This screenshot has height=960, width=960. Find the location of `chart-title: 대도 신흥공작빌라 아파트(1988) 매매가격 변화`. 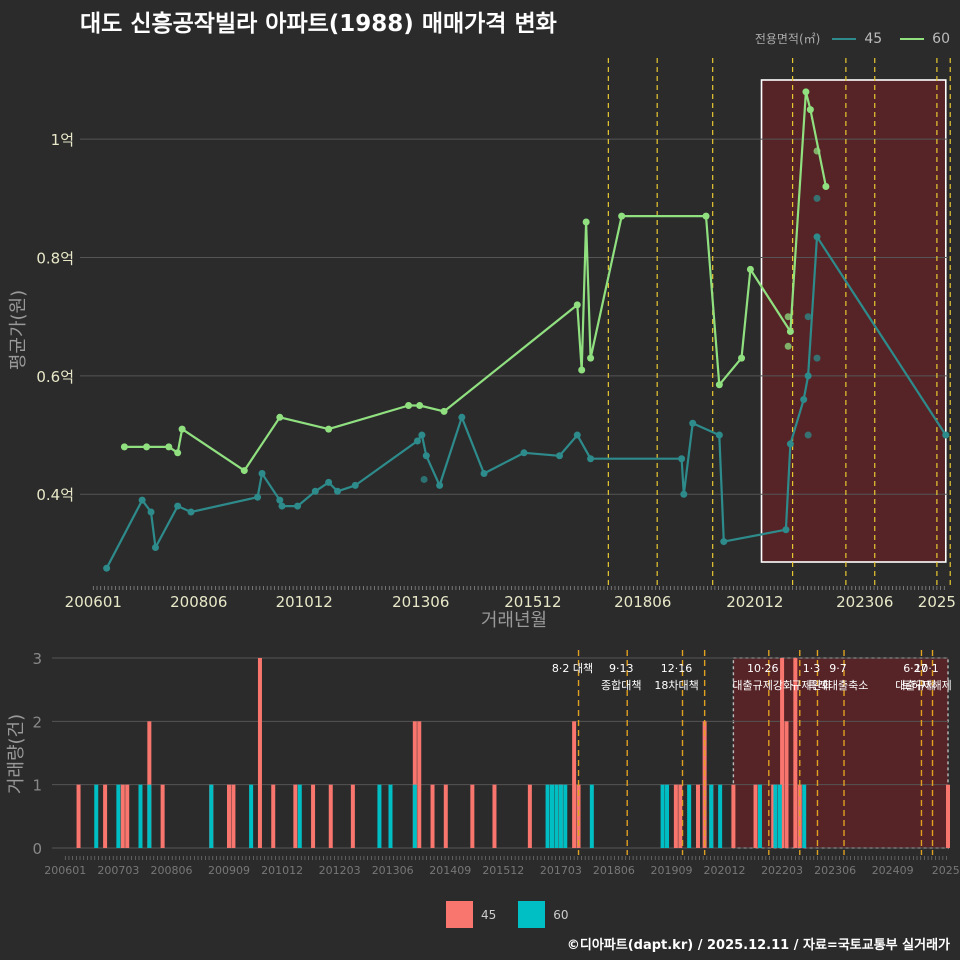

chart-title: 대도 신흥공작빌라 아파트(1988) 매매가격 변화 is located at coordinates (318, 24).